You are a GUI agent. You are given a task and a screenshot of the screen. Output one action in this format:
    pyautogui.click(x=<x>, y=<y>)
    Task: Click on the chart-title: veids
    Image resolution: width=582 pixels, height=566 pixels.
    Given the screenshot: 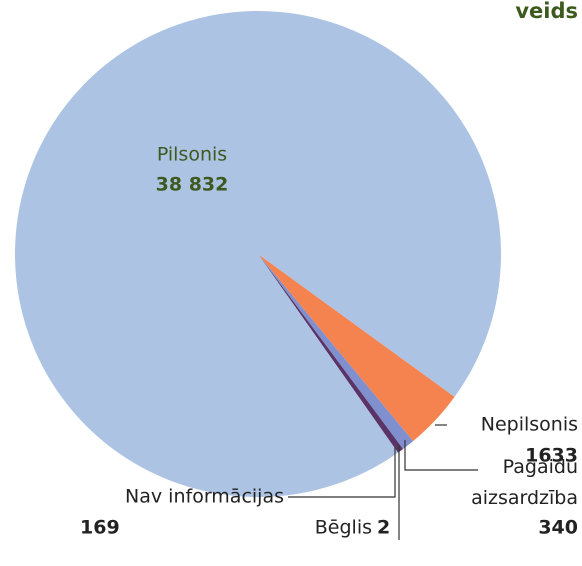 What is the action you would take?
    pyautogui.click(x=546, y=11)
    